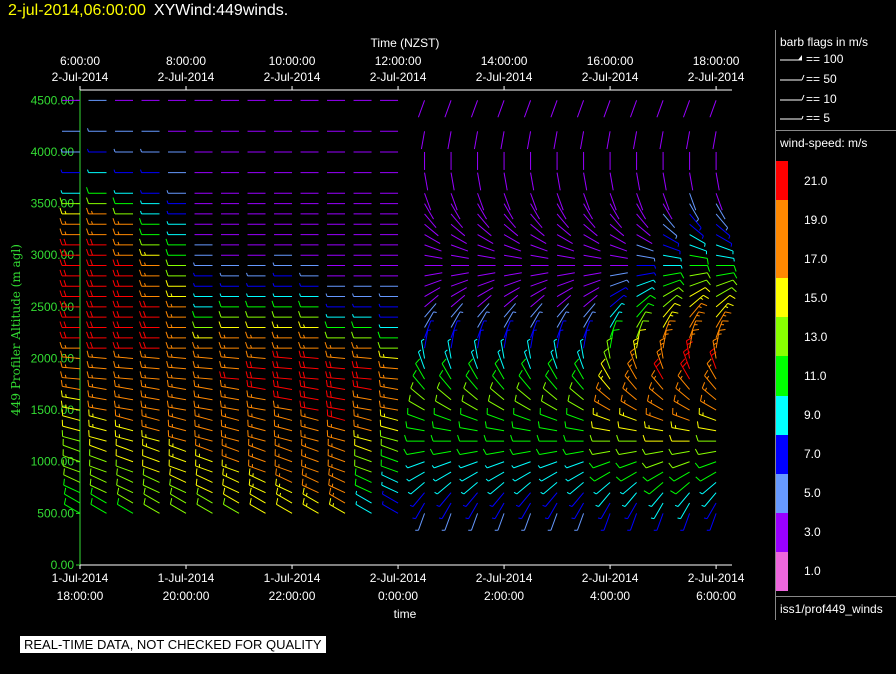 Image resolution: width=896 pixels, height=674 pixels. What do you see at coordinates (292, 578) in the screenshot?
I see `x-tick-label: 1-Jul-2014` at bounding box center [292, 578].